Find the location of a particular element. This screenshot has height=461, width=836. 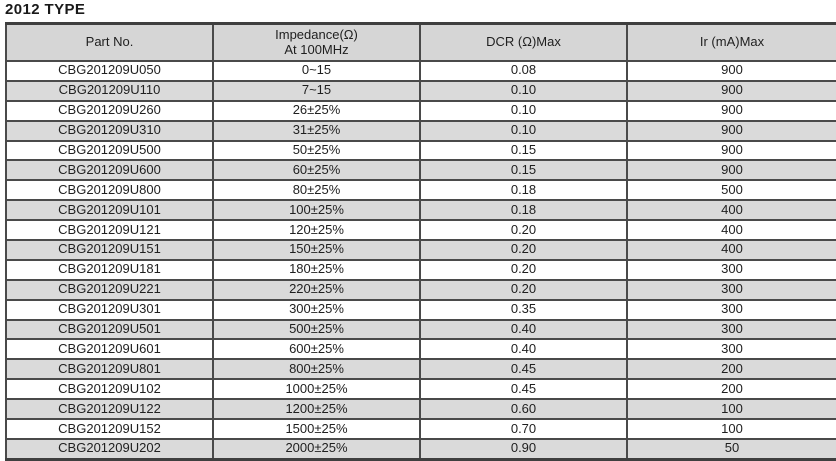

table-row: CBG201209U600 60±25% 0.15 900 is located at coordinates (420, 170).